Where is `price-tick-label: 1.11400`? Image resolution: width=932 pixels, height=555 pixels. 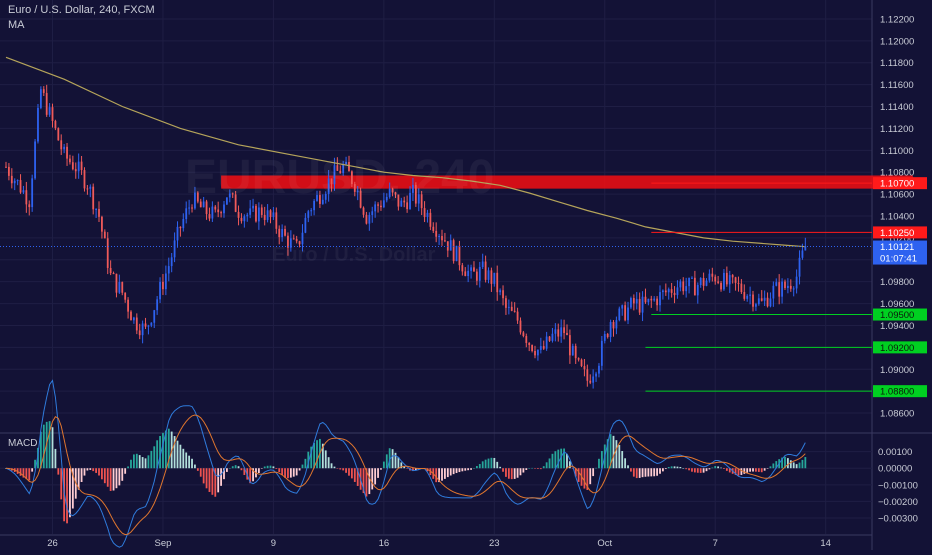
price-tick-label: 1.11400 is located at coordinates (897, 107).